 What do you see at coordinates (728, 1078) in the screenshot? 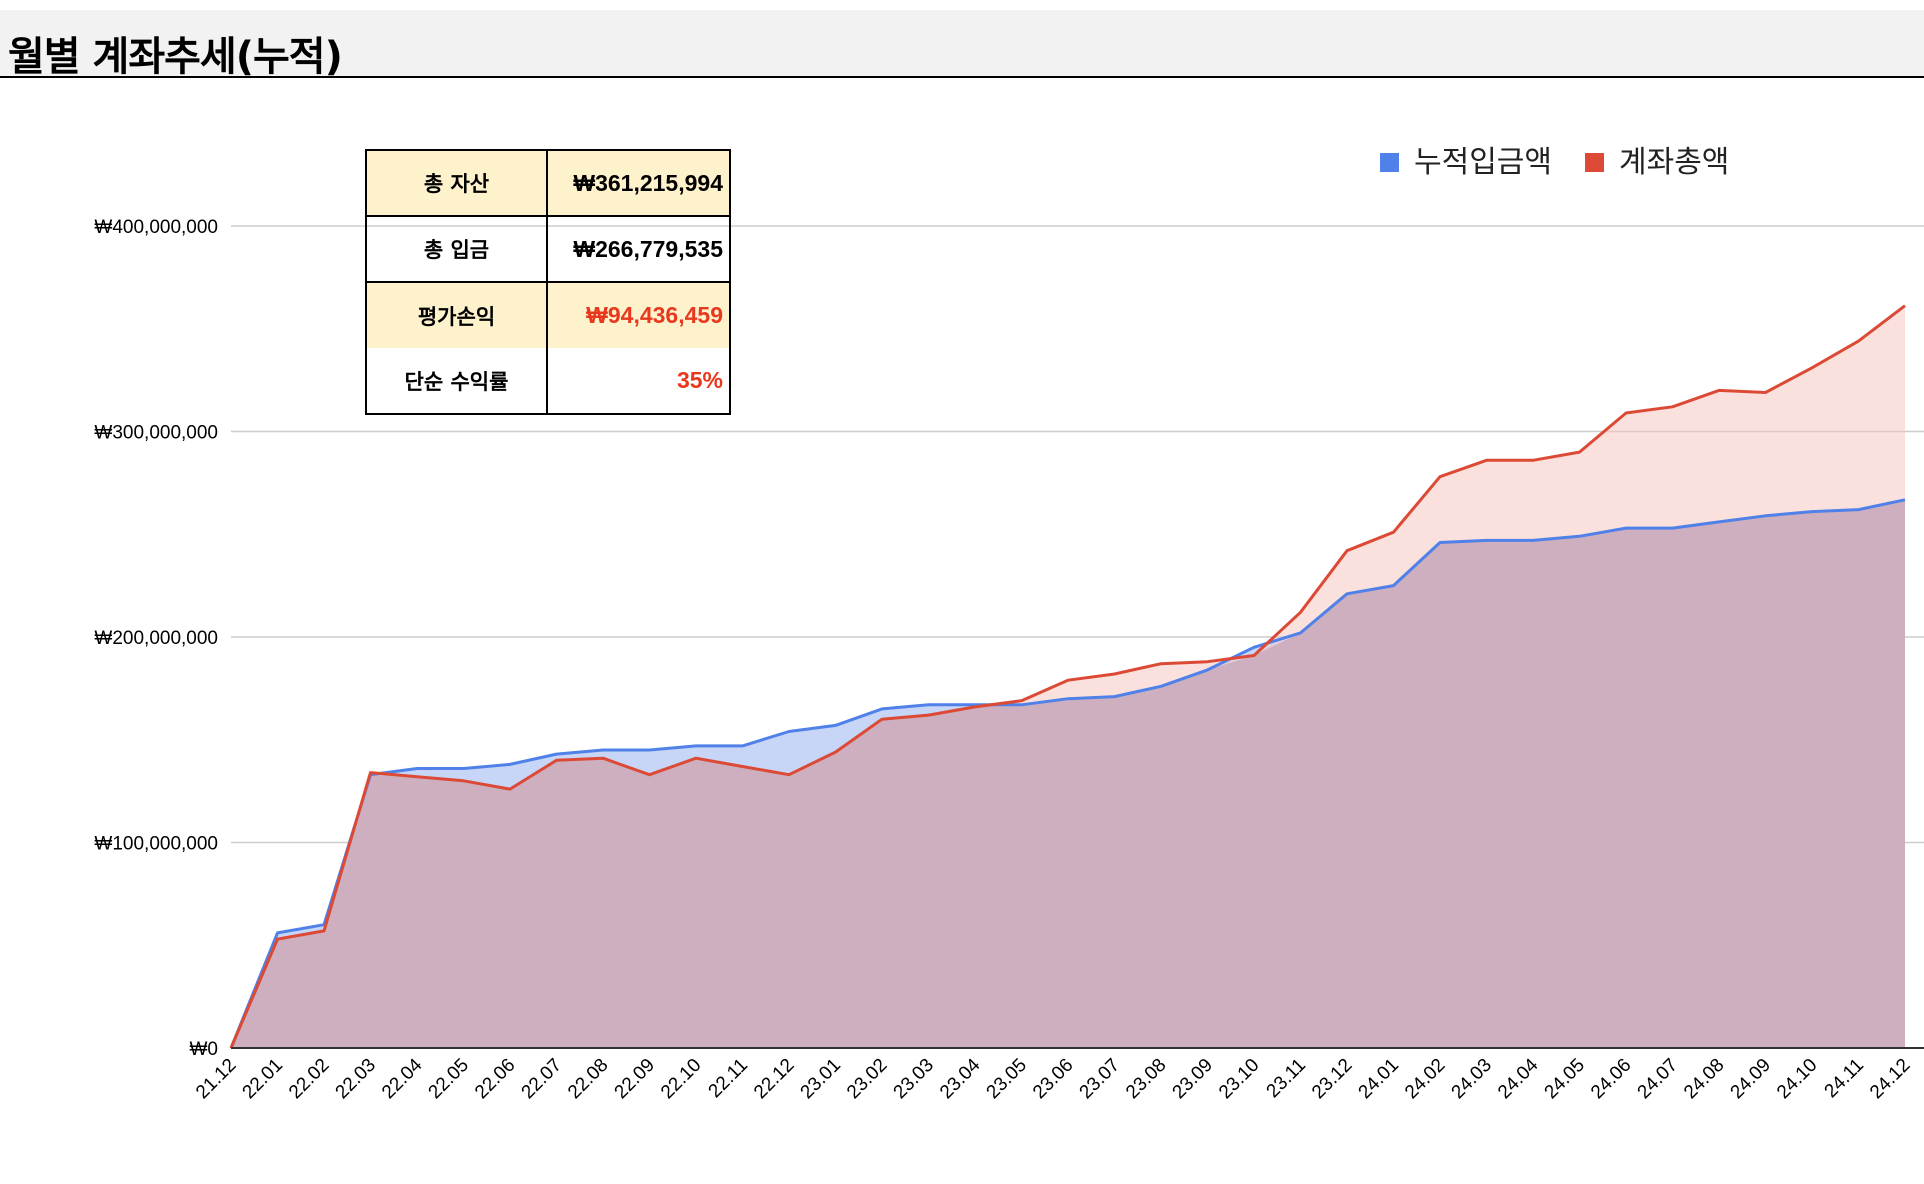
I see `x-tick-label: 22.11` at bounding box center [728, 1078].